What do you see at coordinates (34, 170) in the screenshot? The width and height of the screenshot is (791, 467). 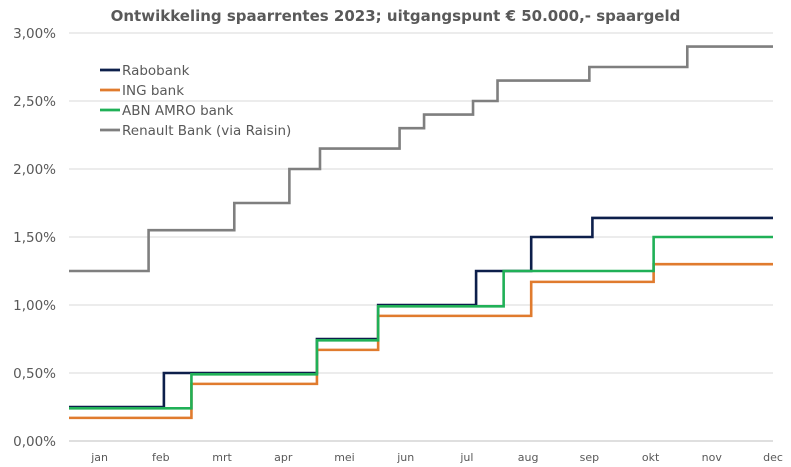 I see `y-tick-label: 2,00%` at bounding box center [34, 170].